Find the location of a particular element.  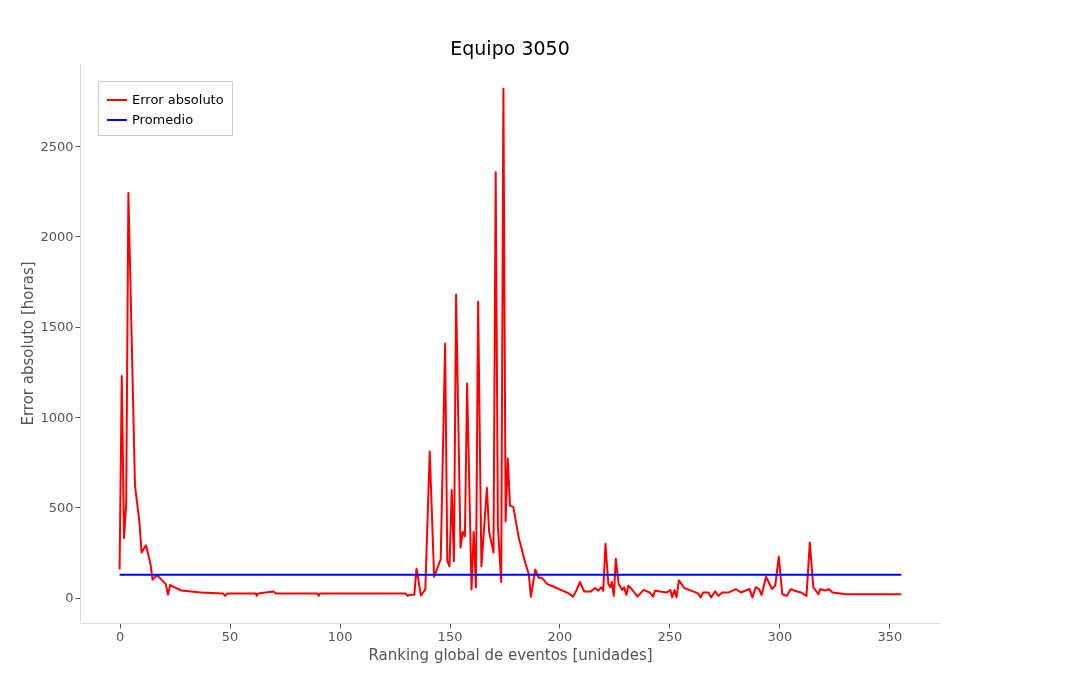

x-tick-label: 350 is located at coordinates (890, 636).